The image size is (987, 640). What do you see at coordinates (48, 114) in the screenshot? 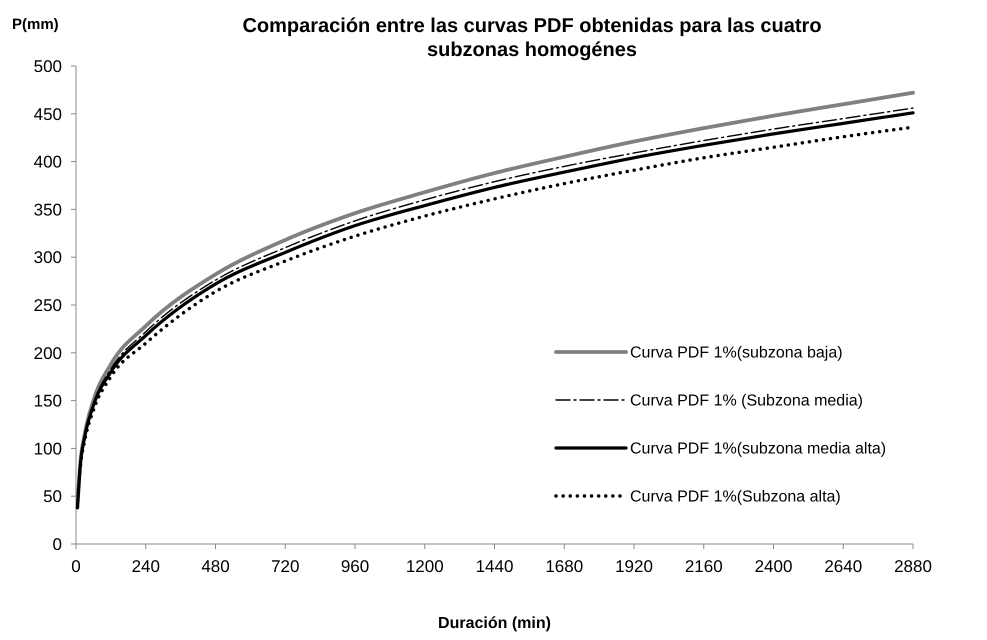
I see `y-tick-label: 450` at bounding box center [48, 114].